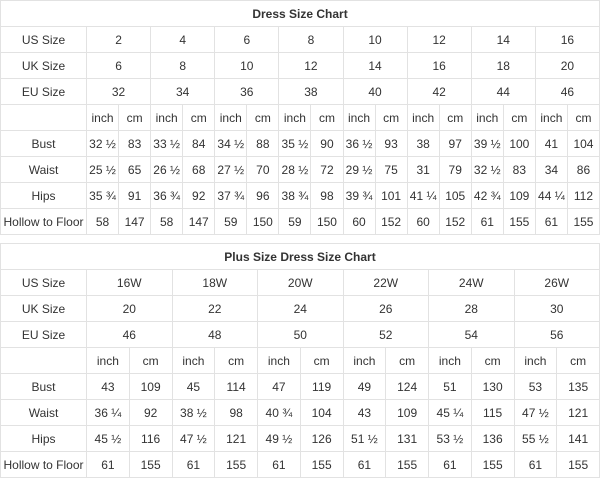  Describe the element at coordinates (43, 221) in the screenshot. I see `row-label: Hollow to Floor` at that location.